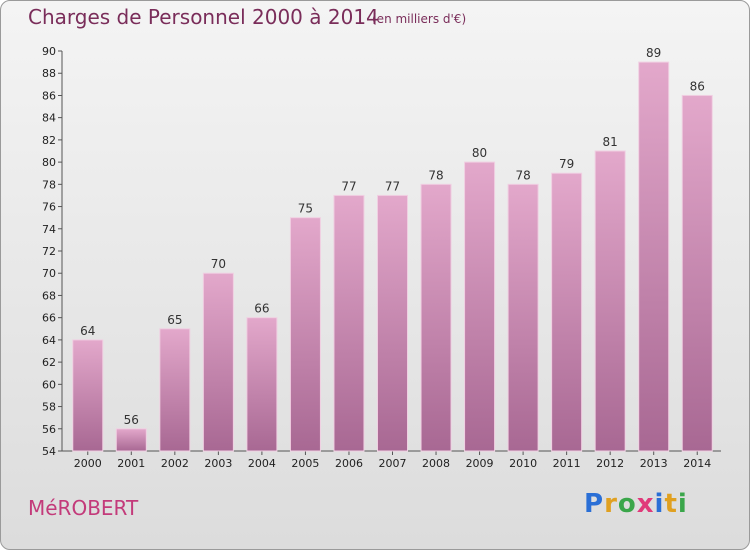 This screenshot has width=750, height=550. Describe the element at coordinates (611, 504) in the screenshot. I see `logo-letter: r` at that location.